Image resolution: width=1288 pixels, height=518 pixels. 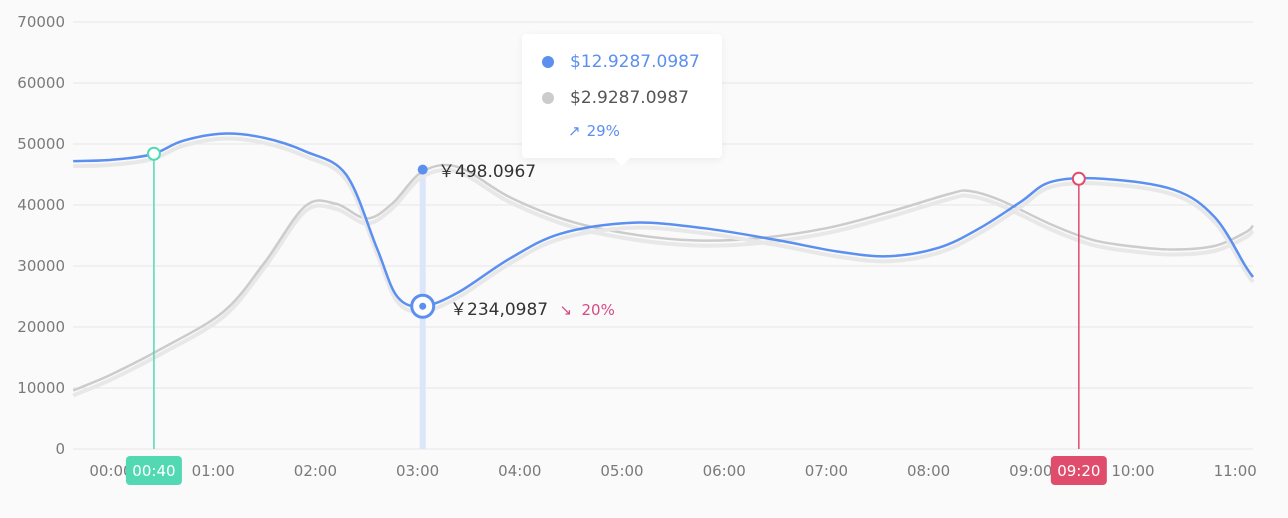 What do you see at coordinates (826, 471) in the screenshot?
I see `x-tick-label: 07:00` at bounding box center [826, 471].